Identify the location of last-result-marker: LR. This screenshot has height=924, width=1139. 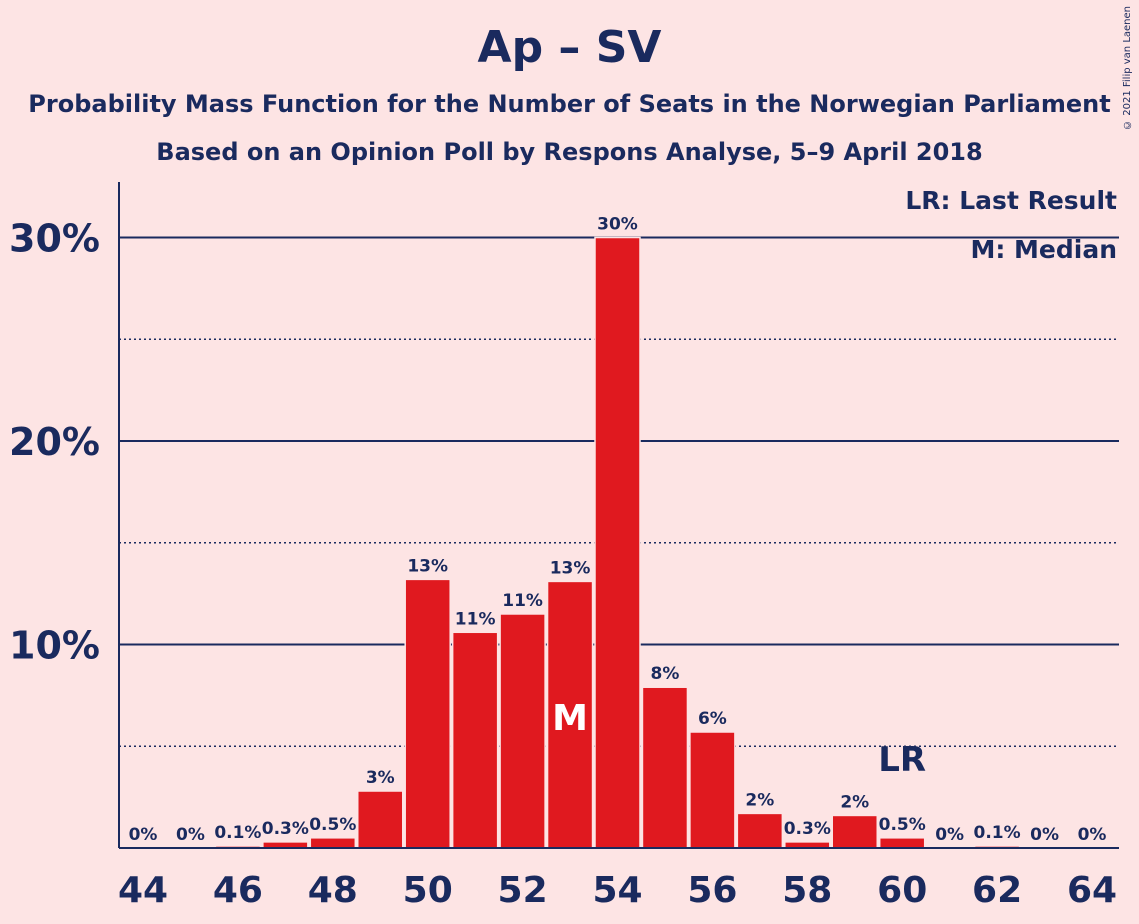
(902, 760).